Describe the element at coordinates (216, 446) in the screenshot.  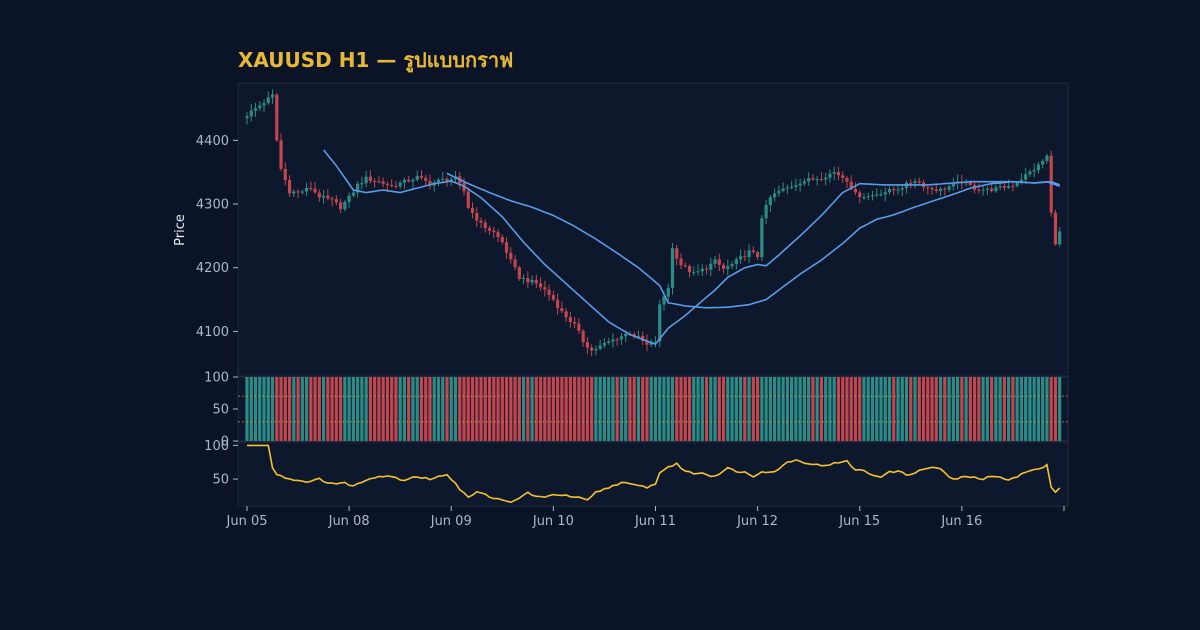
I see `oscillator-tick-label: 100` at that location.